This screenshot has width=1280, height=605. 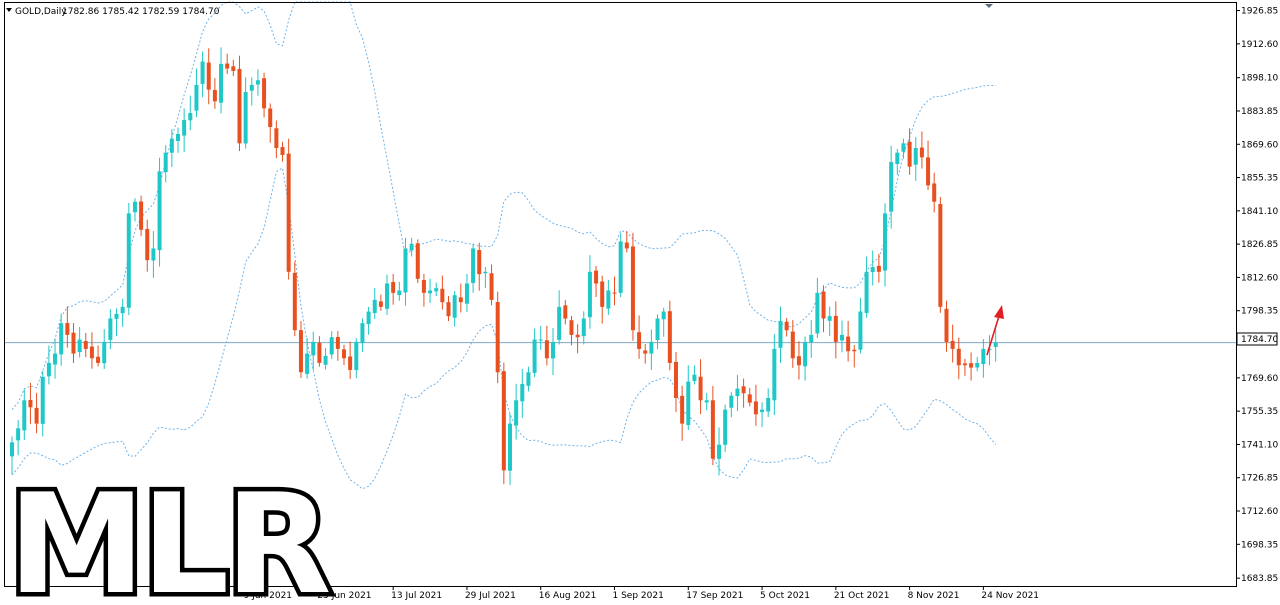 What do you see at coordinates (1259, 412) in the screenshot?
I see `price-tick-label: 1755.35` at bounding box center [1259, 412].